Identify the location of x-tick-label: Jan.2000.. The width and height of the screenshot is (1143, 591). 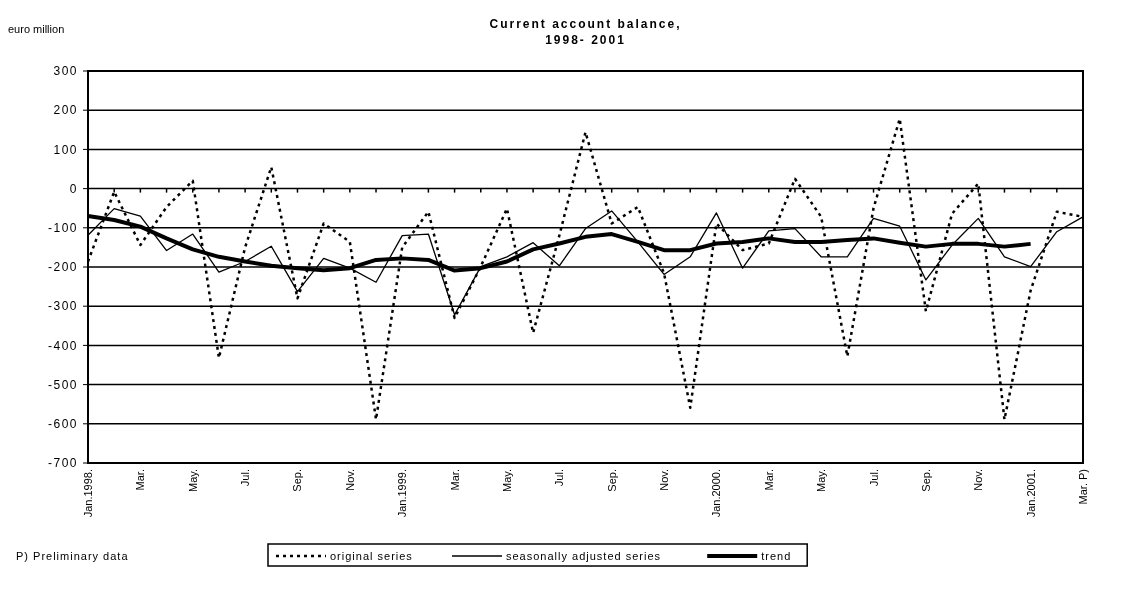
(716, 493).